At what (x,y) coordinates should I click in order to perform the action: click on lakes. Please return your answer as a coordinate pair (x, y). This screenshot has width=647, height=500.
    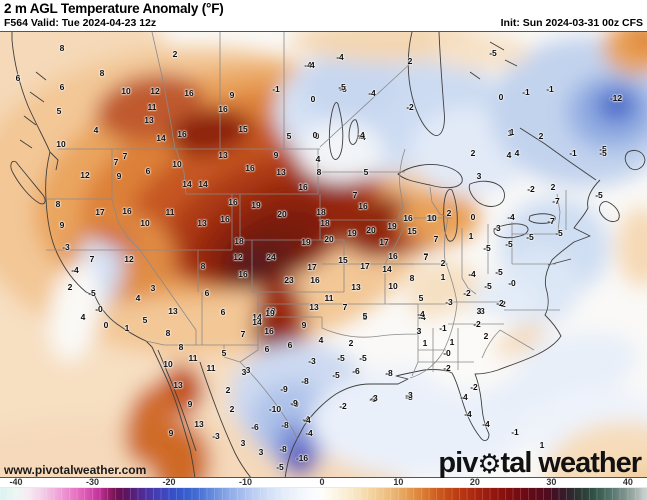
    Looking at the image, I should click on (442, 171).